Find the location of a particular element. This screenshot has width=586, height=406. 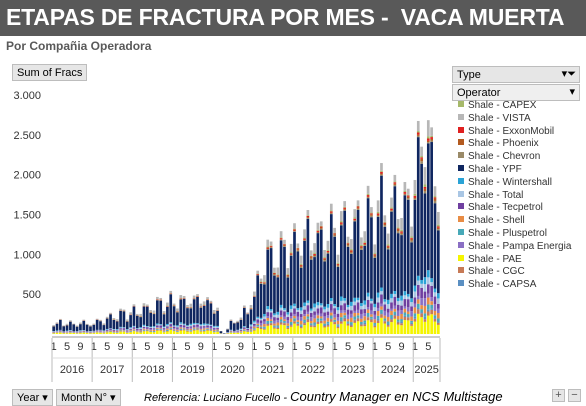

collapse-button: − is located at coordinates (574, 395).